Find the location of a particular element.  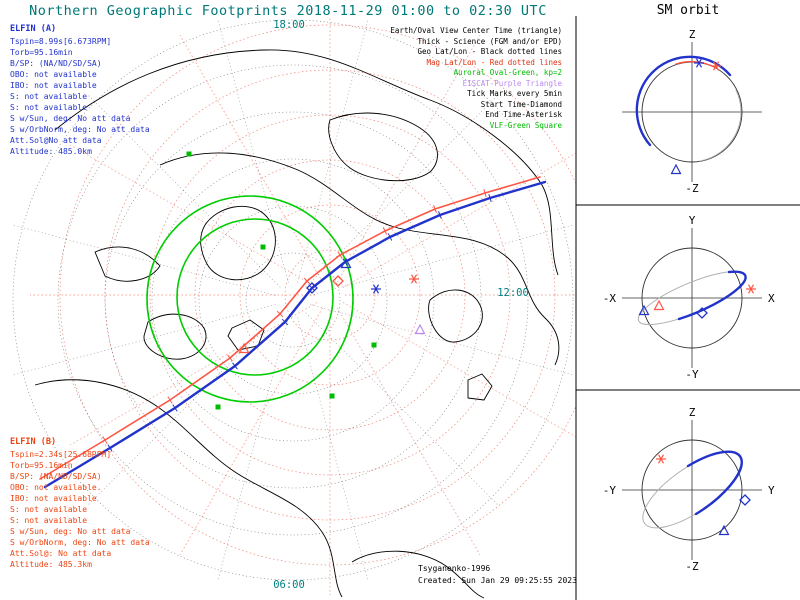

satellite-info-line: Att.Sol@: No att data is located at coordinates (61, 553).